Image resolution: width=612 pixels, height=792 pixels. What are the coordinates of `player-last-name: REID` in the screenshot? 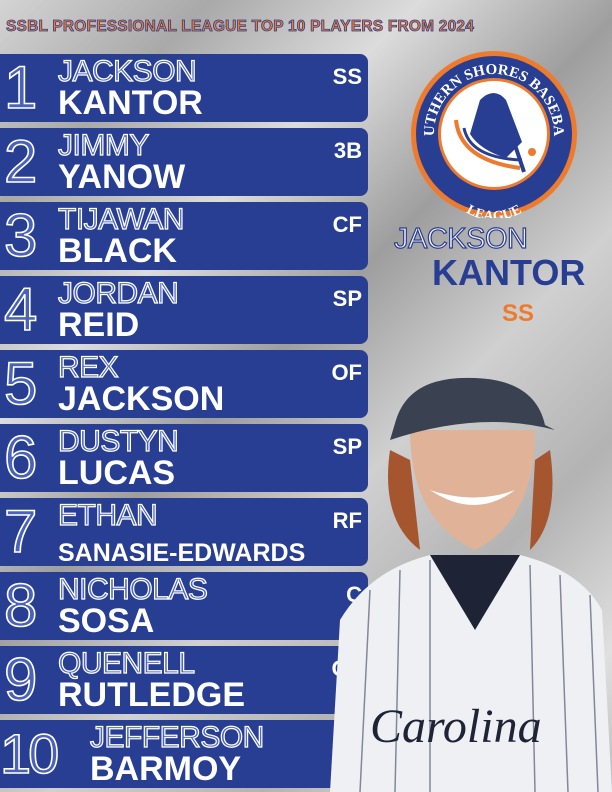 It's located at (99, 325).